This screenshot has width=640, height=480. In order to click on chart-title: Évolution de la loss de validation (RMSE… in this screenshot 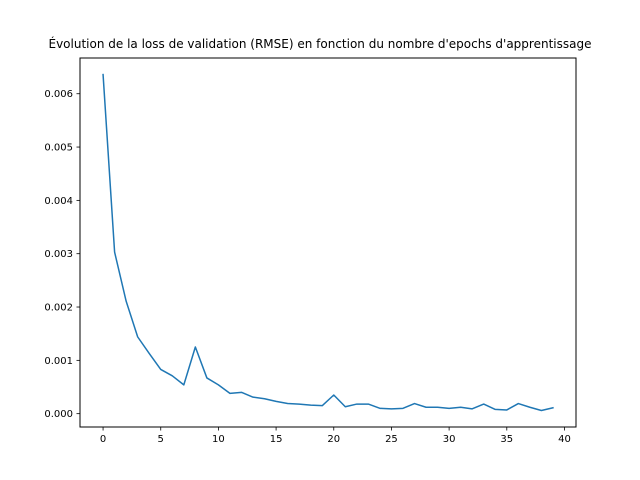, I will do `click(320, 43)`.